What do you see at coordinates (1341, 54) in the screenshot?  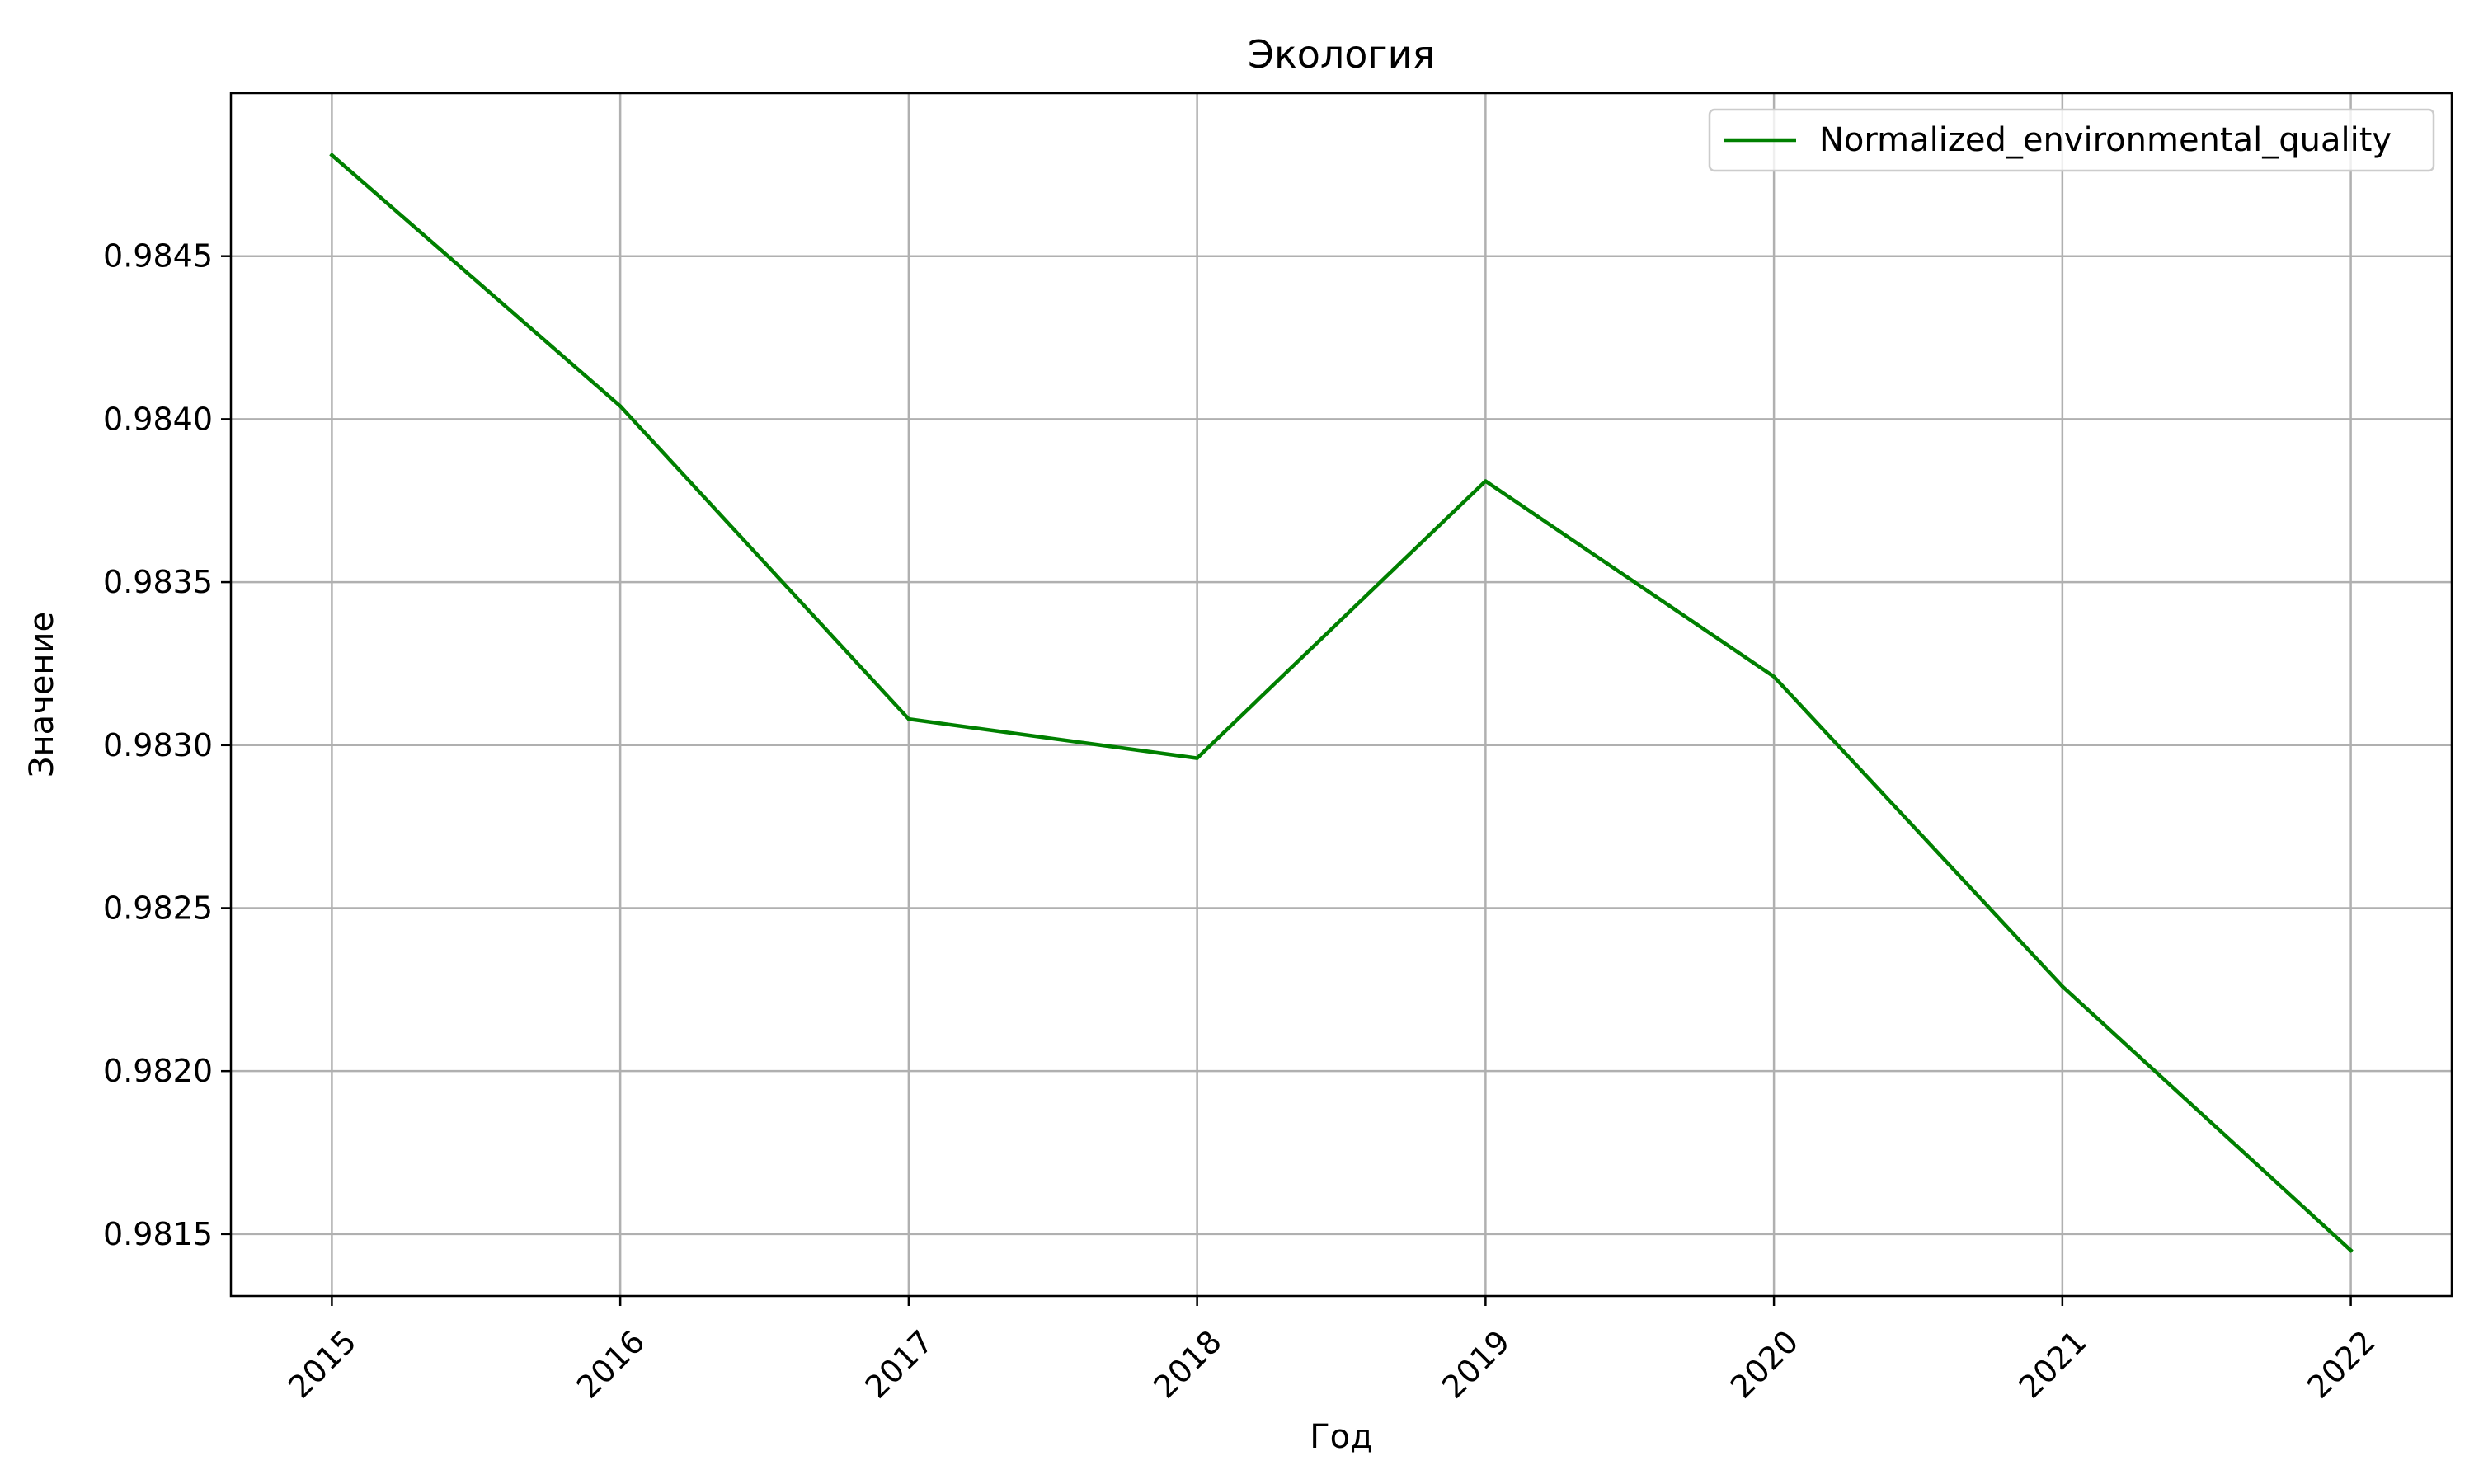 I see `chart-title: Экология` at bounding box center [1341, 54].